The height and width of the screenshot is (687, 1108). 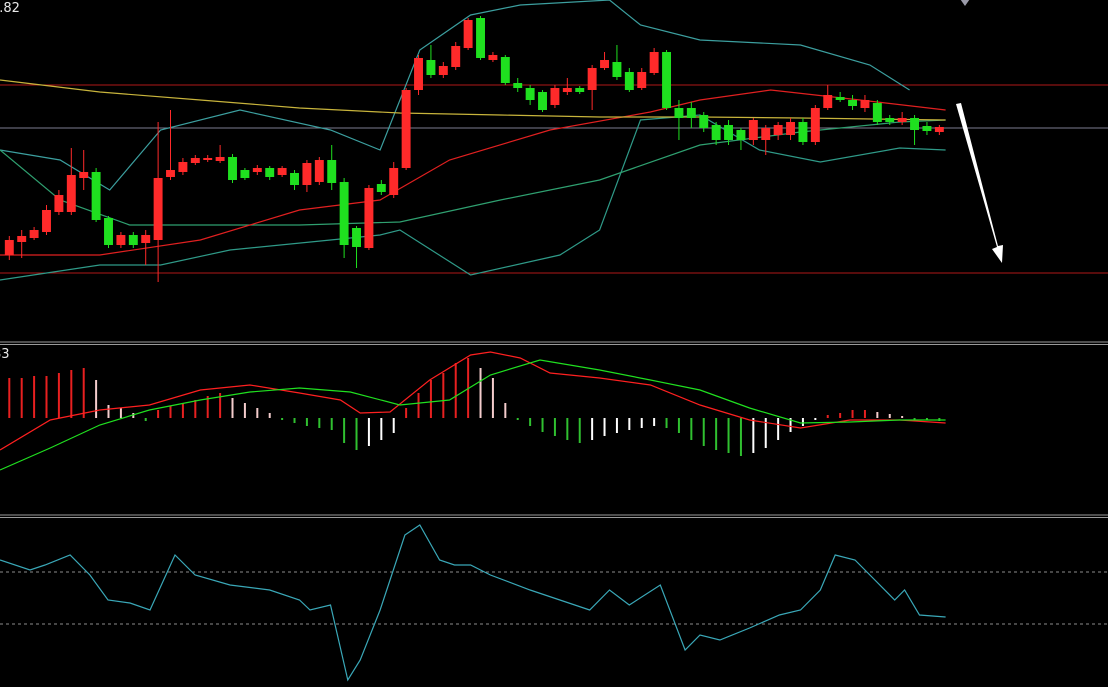 I want to click on indicator-line, so click(x=473, y=100).